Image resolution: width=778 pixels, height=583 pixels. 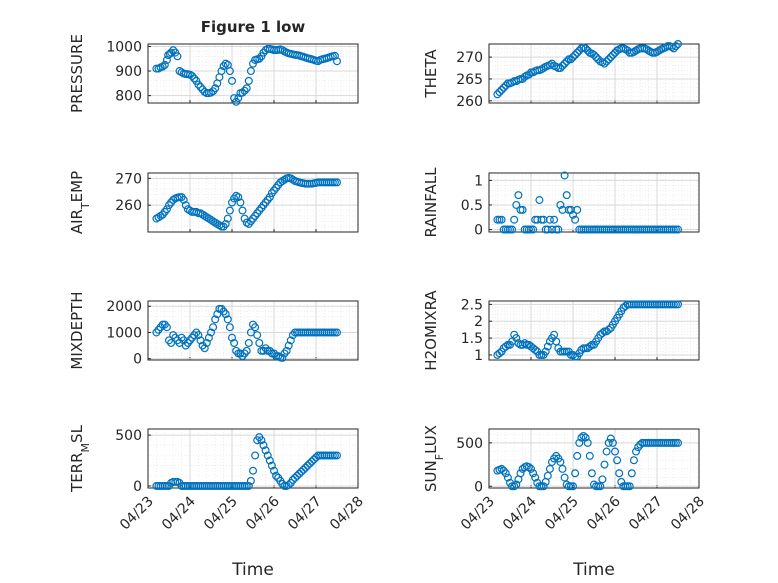 I want to click on y-tick-label: 265, so click(x=469, y=80).